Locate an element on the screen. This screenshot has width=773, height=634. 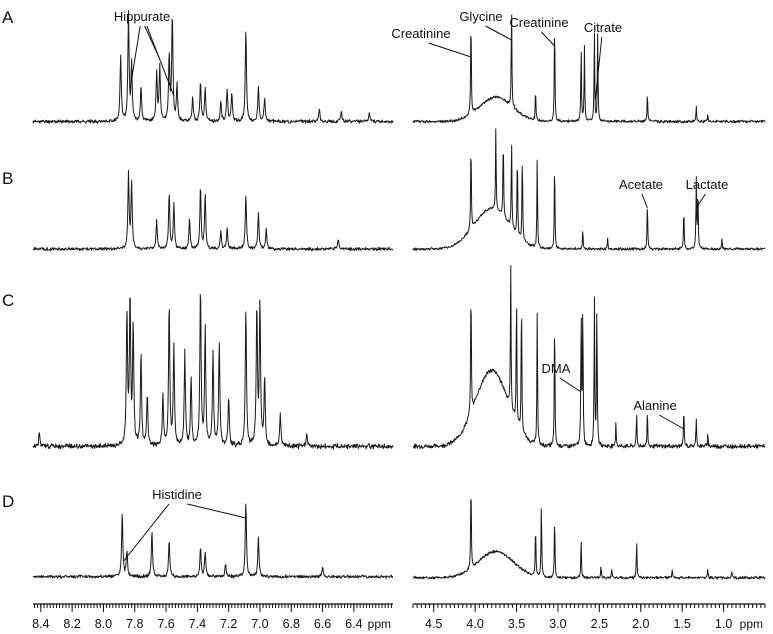
tick-label-aliphatic: 3.0 is located at coordinates (557, 624).